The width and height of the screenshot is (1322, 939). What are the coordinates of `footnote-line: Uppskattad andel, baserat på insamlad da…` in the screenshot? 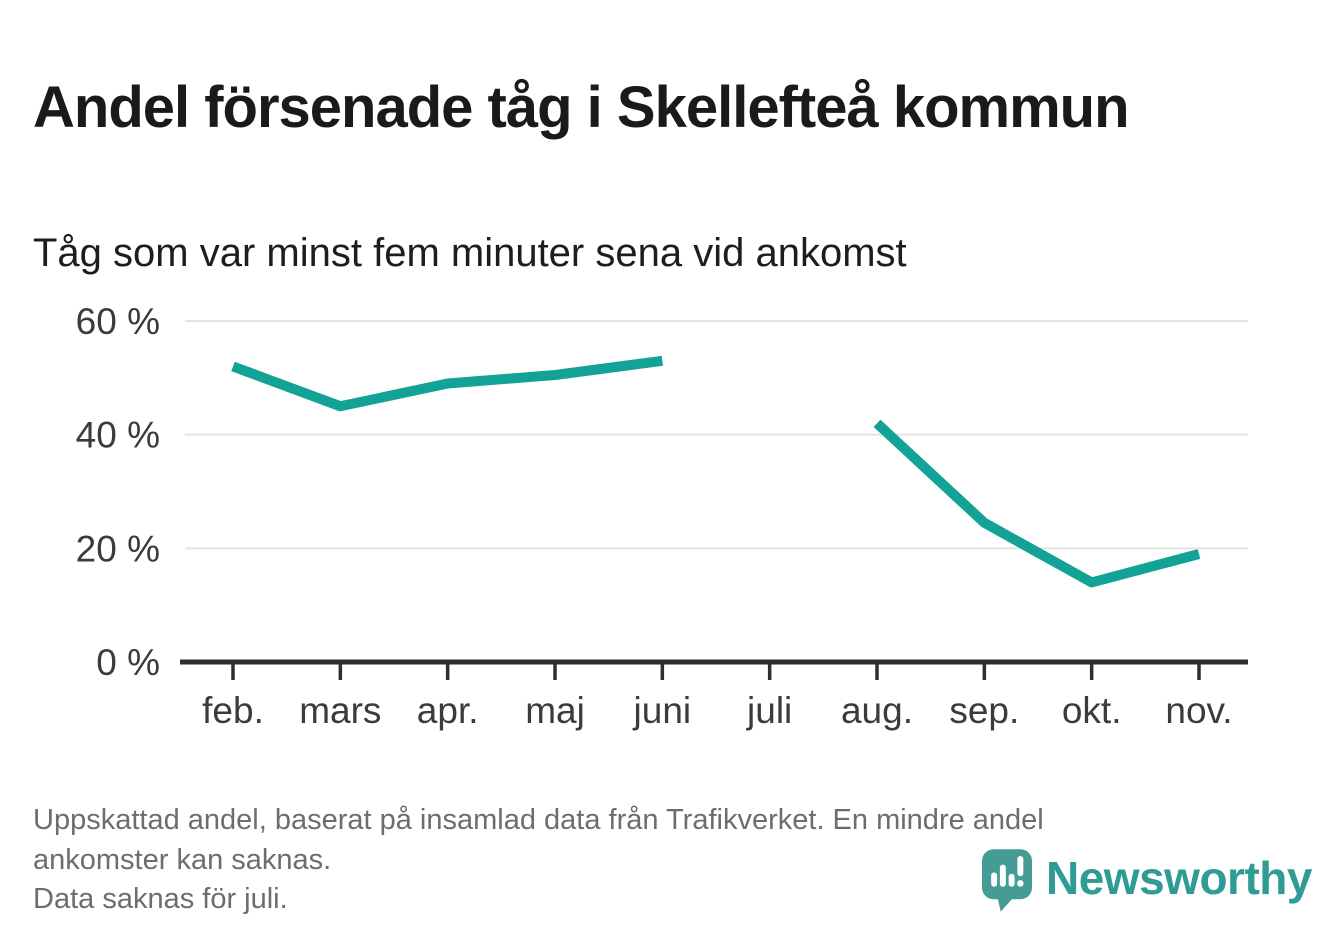 It's located at (538, 820).